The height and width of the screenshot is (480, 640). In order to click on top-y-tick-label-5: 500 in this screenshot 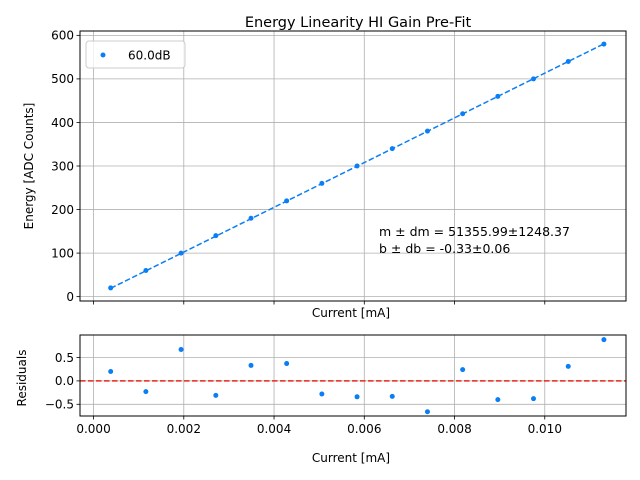, I will do `click(62, 79)`.